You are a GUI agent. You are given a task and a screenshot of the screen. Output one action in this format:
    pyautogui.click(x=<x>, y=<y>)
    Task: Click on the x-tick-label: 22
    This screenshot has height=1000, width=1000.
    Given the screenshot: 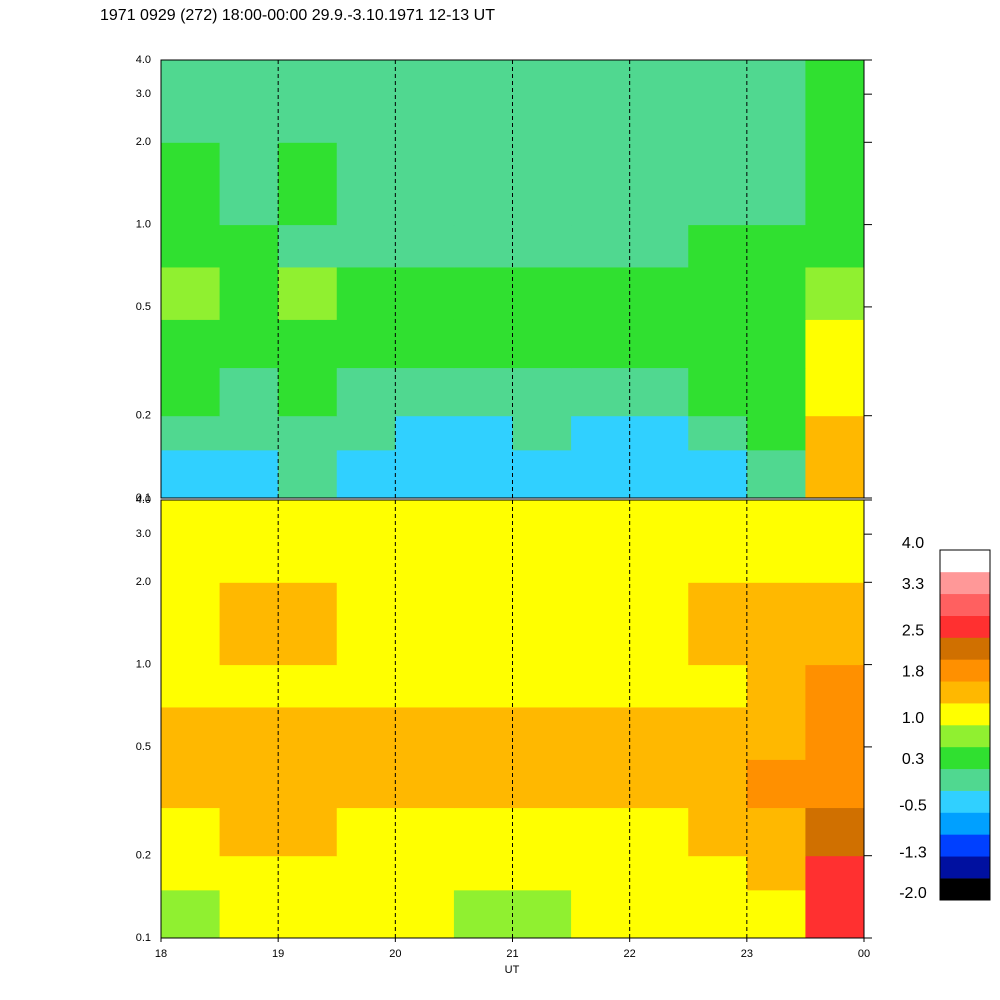 What is the action you would take?
    pyautogui.click(x=630, y=954)
    